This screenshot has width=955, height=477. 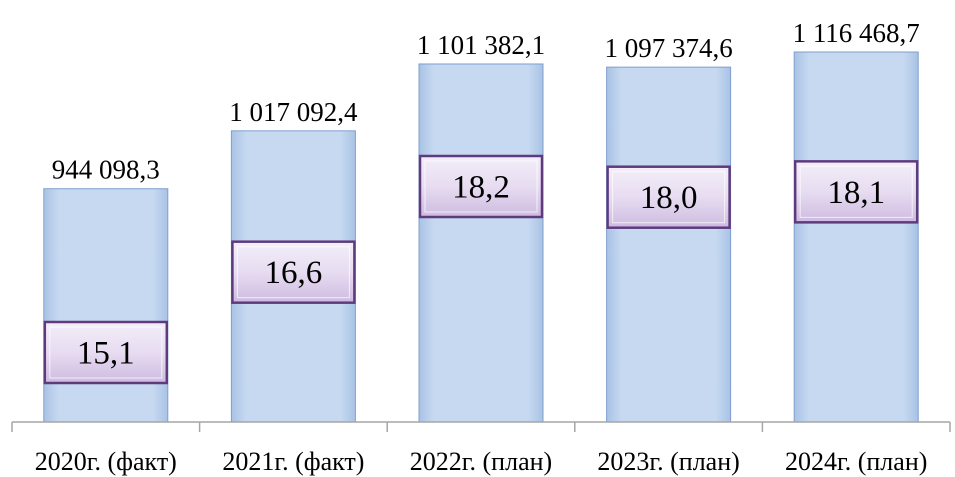 I want to click on bar-value-label-5: 1 116 468,7, so click(x=856, y=33).